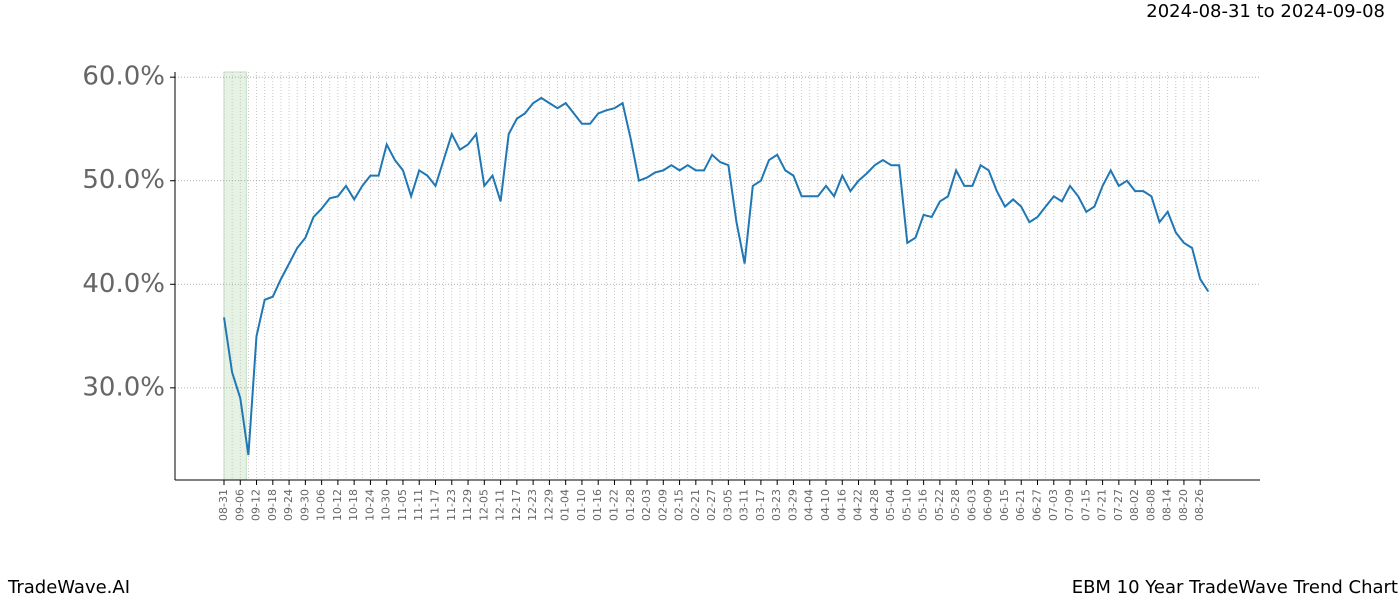 The width and height of the screenshot is (1400, 600). Describe the element at coordinates (321, 505) in the screenshot. I see `x-tick-label: 10-06` at that location.